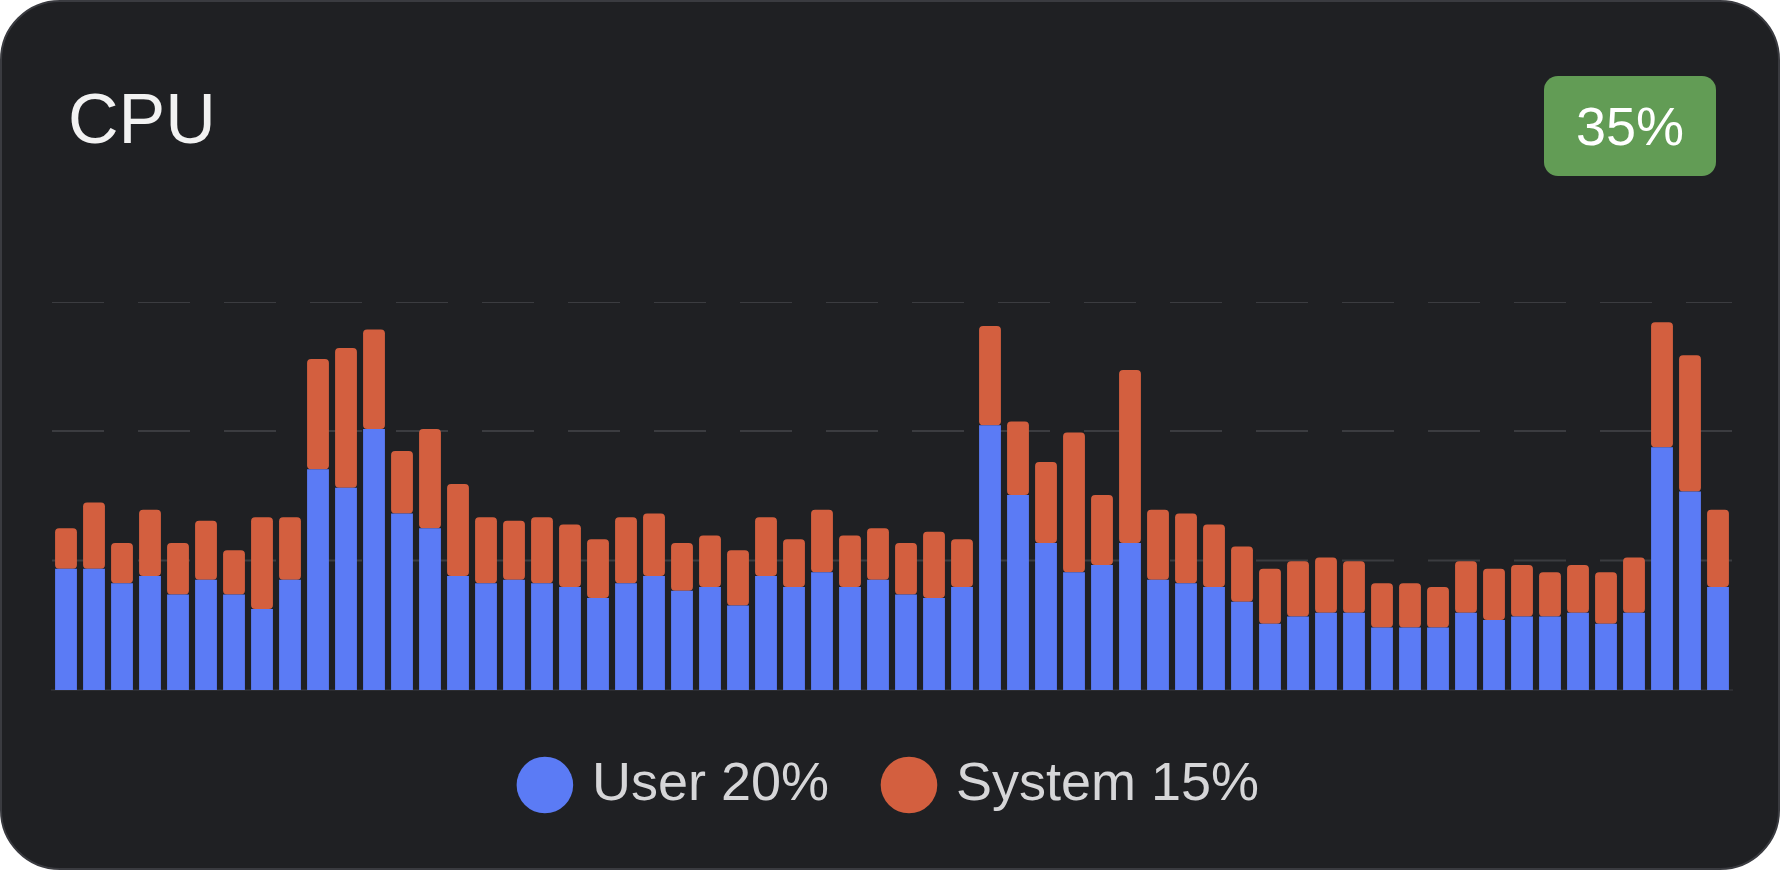  Describe the element at coordinates (1107, 780) in the screenshot. I see `legend-label: System 15%` at that location.